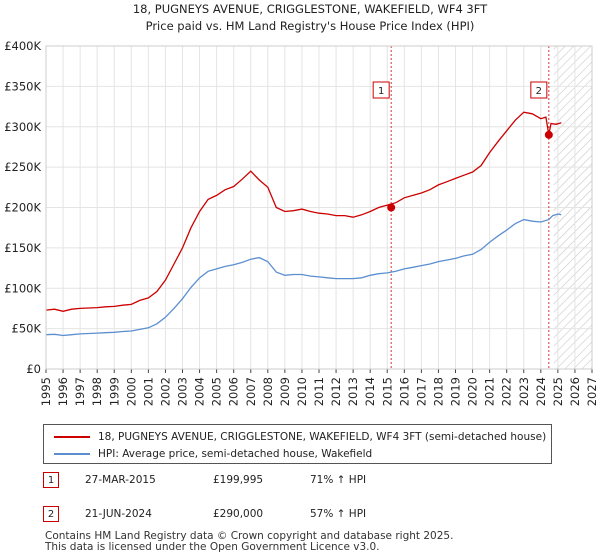 This screenshot has width=600, height=560. I want to click on x-tick-label: 2014, so click(370, 391).